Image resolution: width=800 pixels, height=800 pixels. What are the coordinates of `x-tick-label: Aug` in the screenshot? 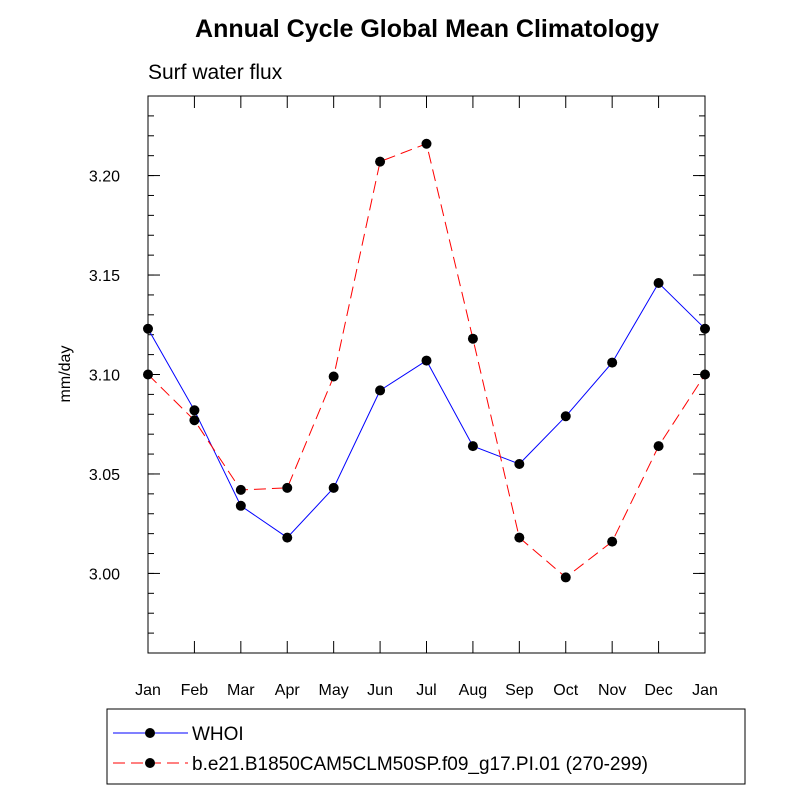 It's located at (473, 690).